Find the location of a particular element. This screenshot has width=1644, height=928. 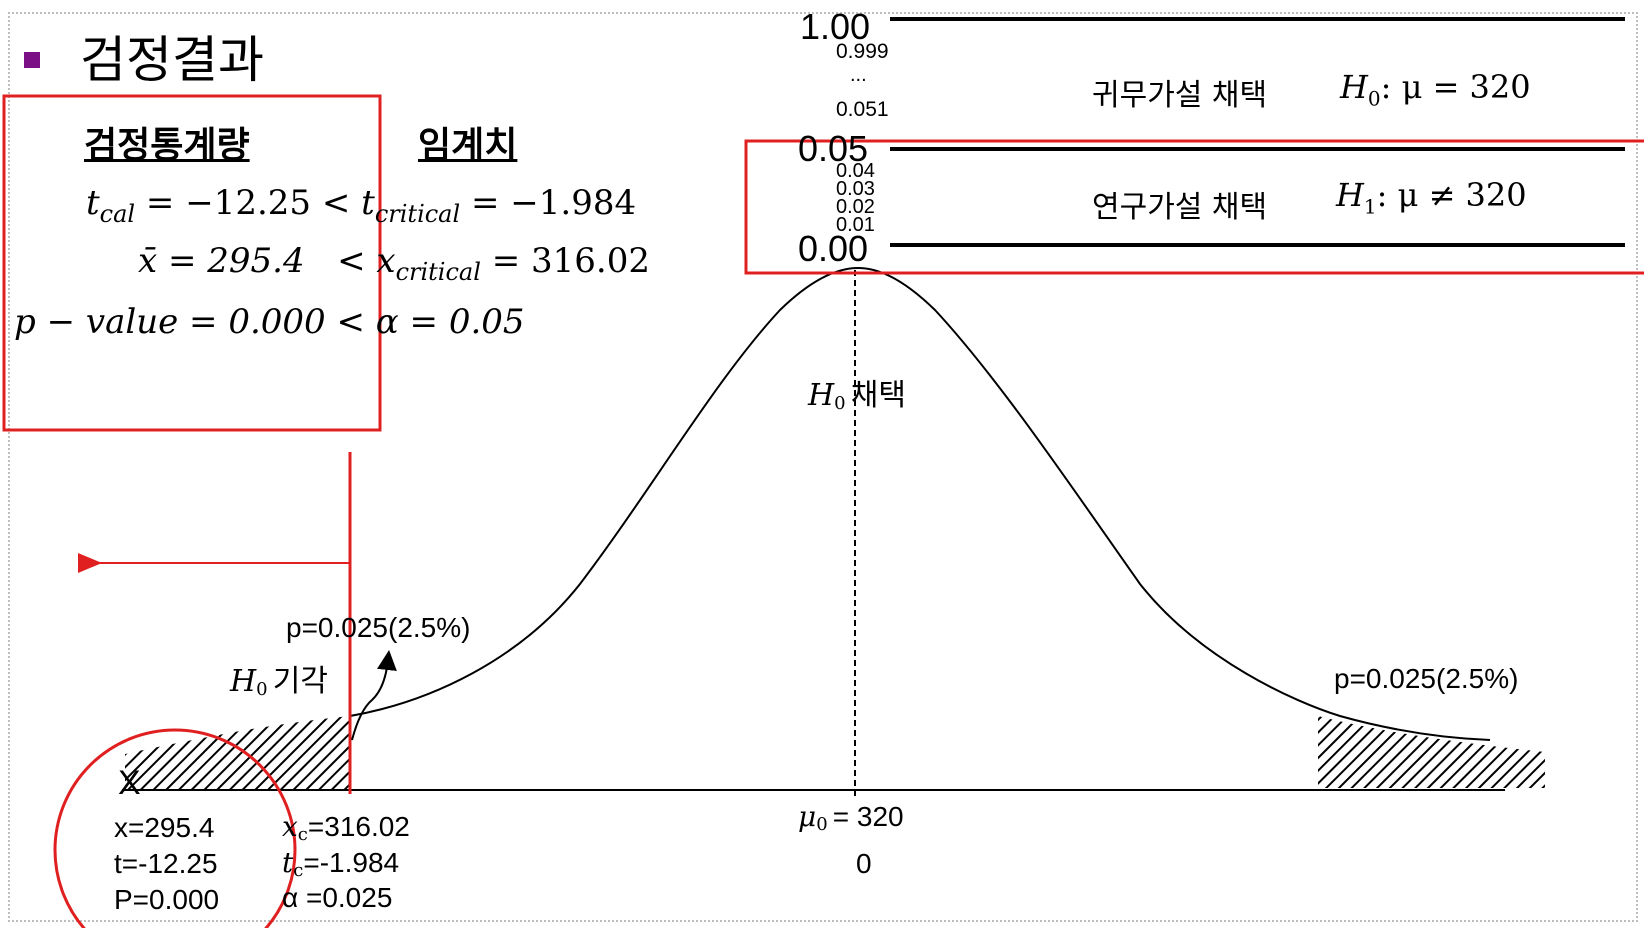

retain-null-label: 귀무가설 채택 is located at coordinates (1180, 95).